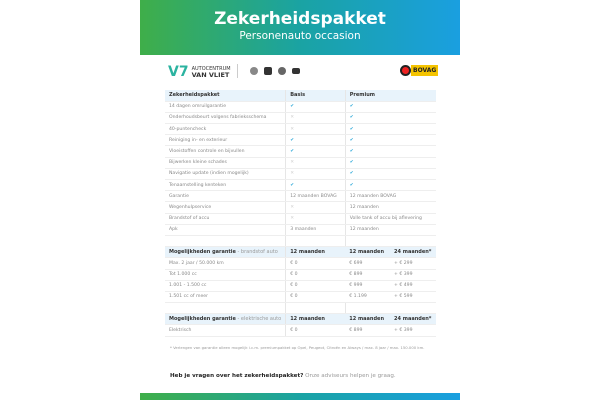  Describe the element at coordinates (225, 129) in the screenshot. I see `table-cell: 40-puntencheck` at that location.